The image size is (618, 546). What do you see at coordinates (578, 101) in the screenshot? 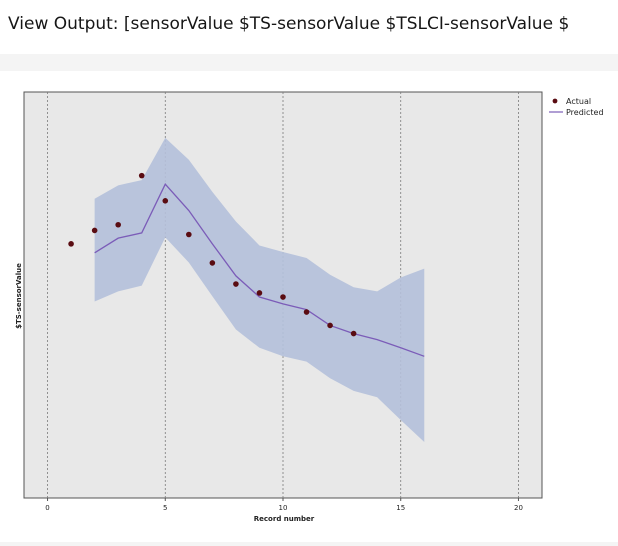
I see `legend-actual-label: Actual` at bounding box center [578, 101].